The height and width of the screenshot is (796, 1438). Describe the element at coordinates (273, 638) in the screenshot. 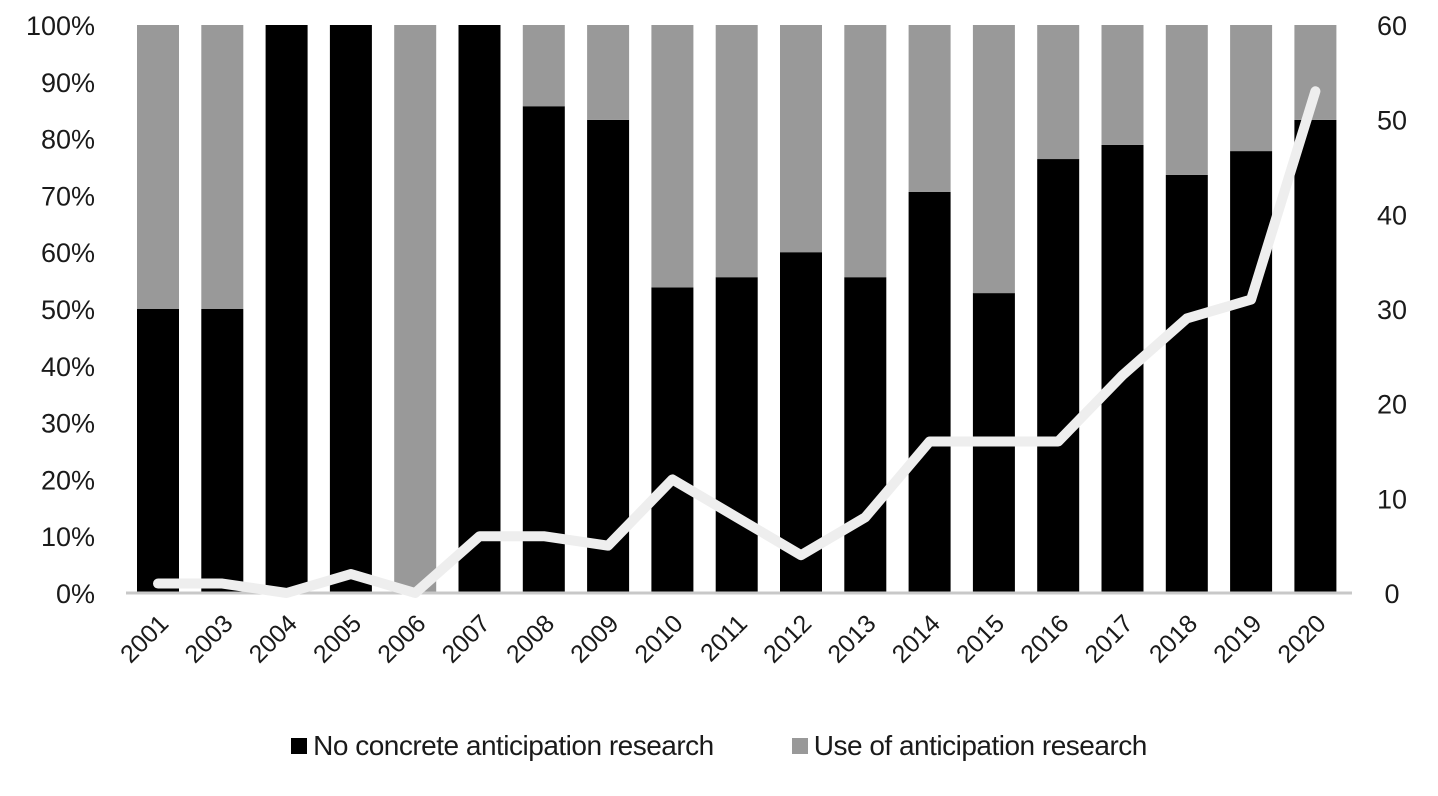

I see `x-tick-label: 2004` at that location.